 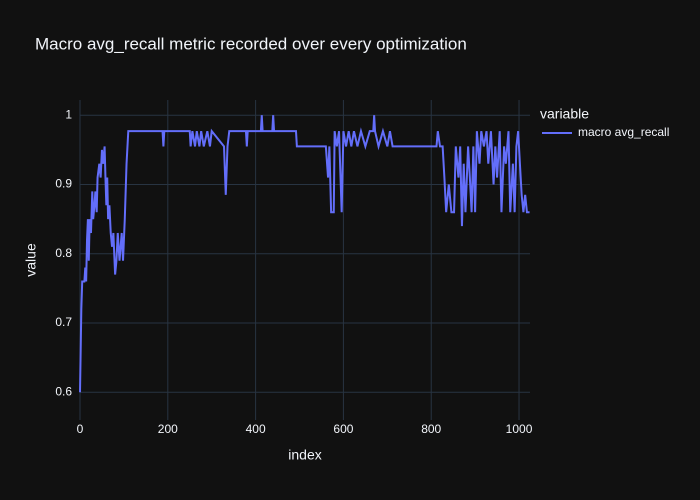 I want to click on legend-label: macro avg_recall, so click(x=623, y=132).